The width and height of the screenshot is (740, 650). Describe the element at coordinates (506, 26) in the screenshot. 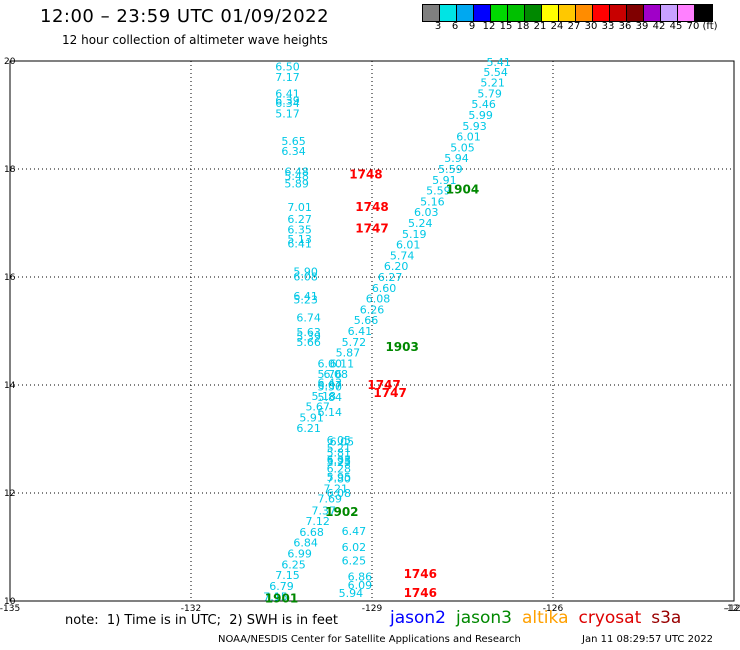

I see `scale-label: 15` at that location.